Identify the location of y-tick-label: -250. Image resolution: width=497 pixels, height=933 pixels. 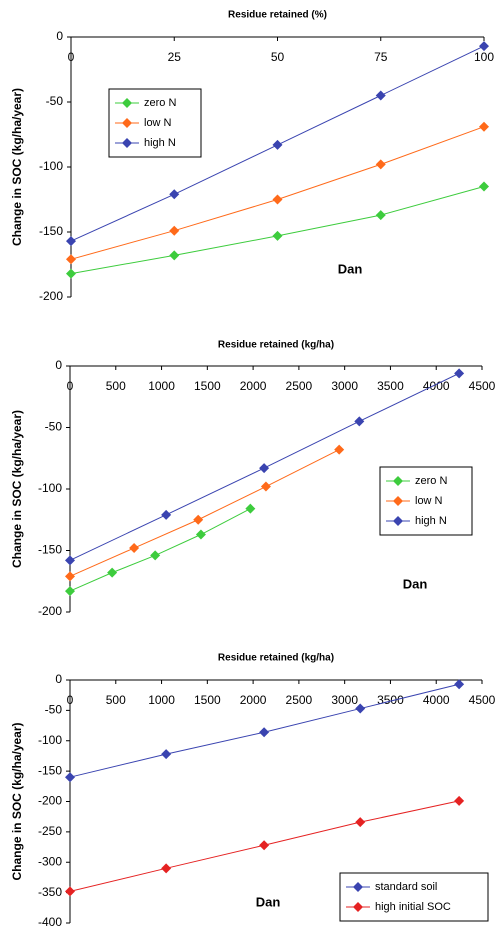
(50, 831).